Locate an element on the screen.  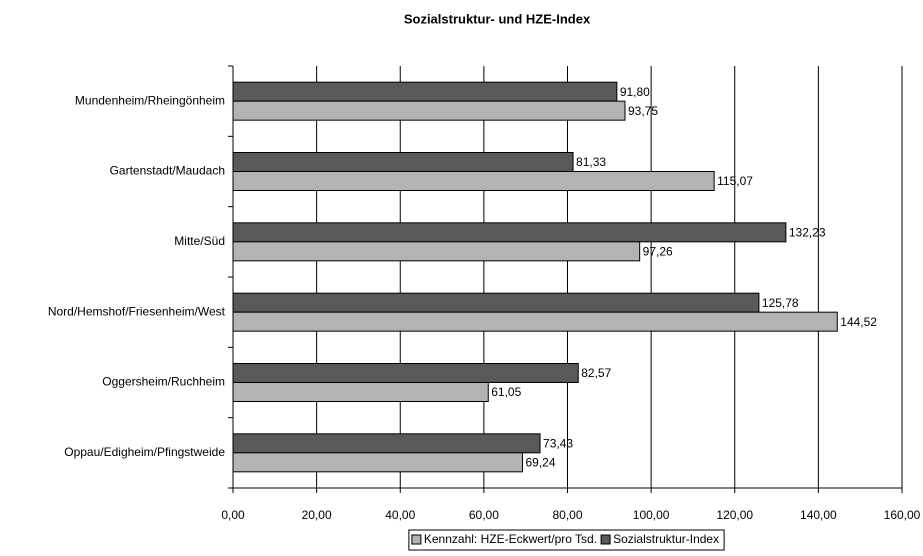
chart-title: Sozialstruktur- und HZE-Index is located at coordinates (497, 18).